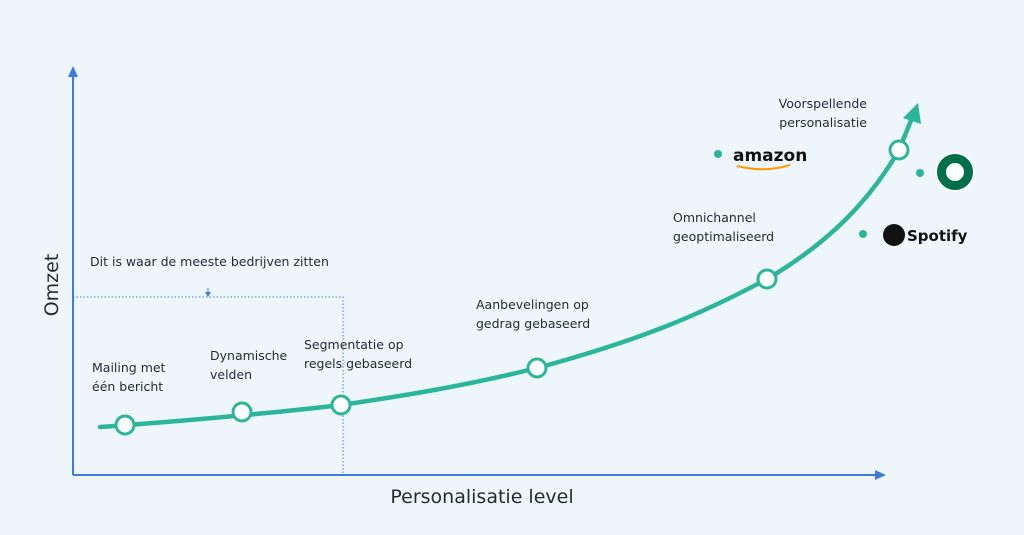  What do you see at coordinates (532, 304) in the screenshot?
I see `stage-label: Aanbevelingen op` at bounding box center [532, 304].